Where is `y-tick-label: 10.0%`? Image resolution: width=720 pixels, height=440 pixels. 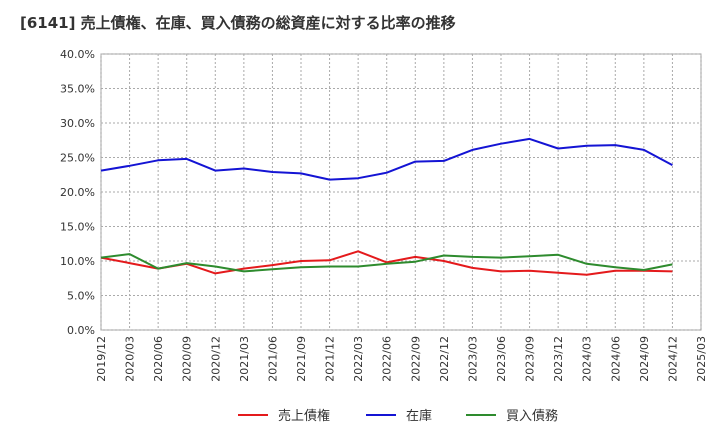 y-tick-label: 10.0% is located at coordinates (77, 261).